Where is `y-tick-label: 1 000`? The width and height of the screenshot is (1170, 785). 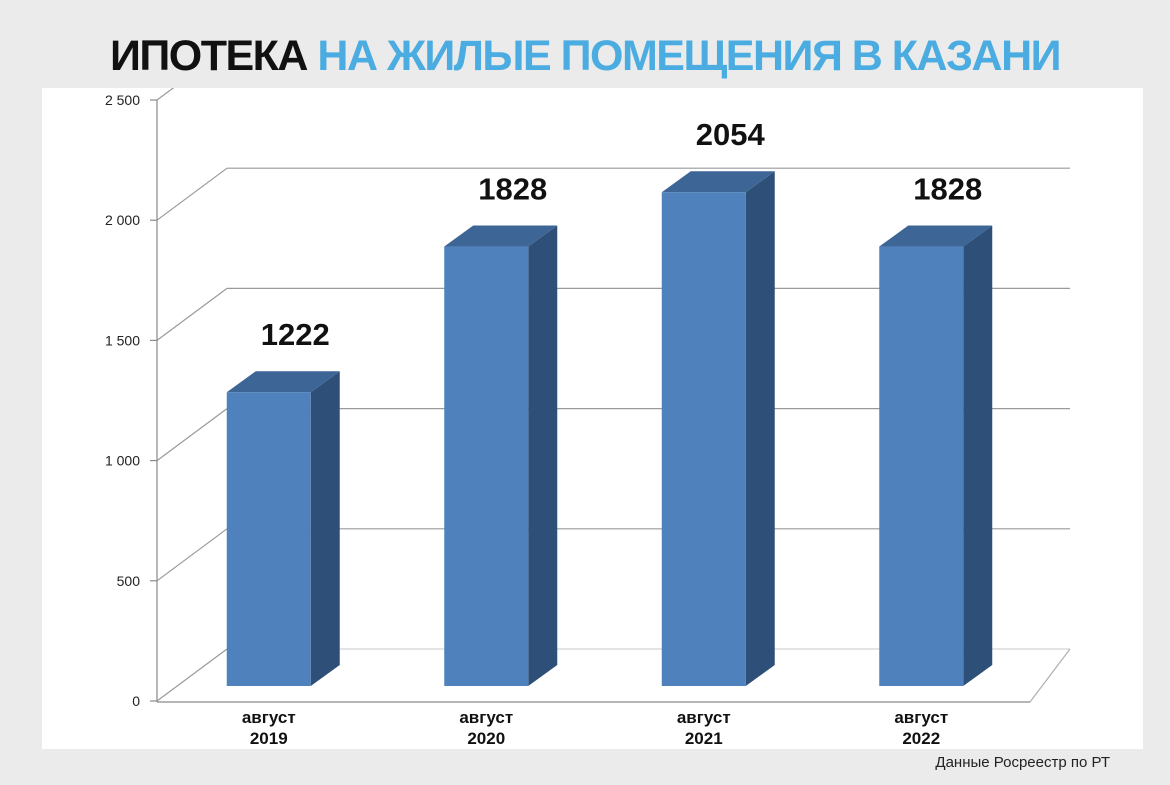 y-tick-label: 1 000 is located at coordinates (122, 461).